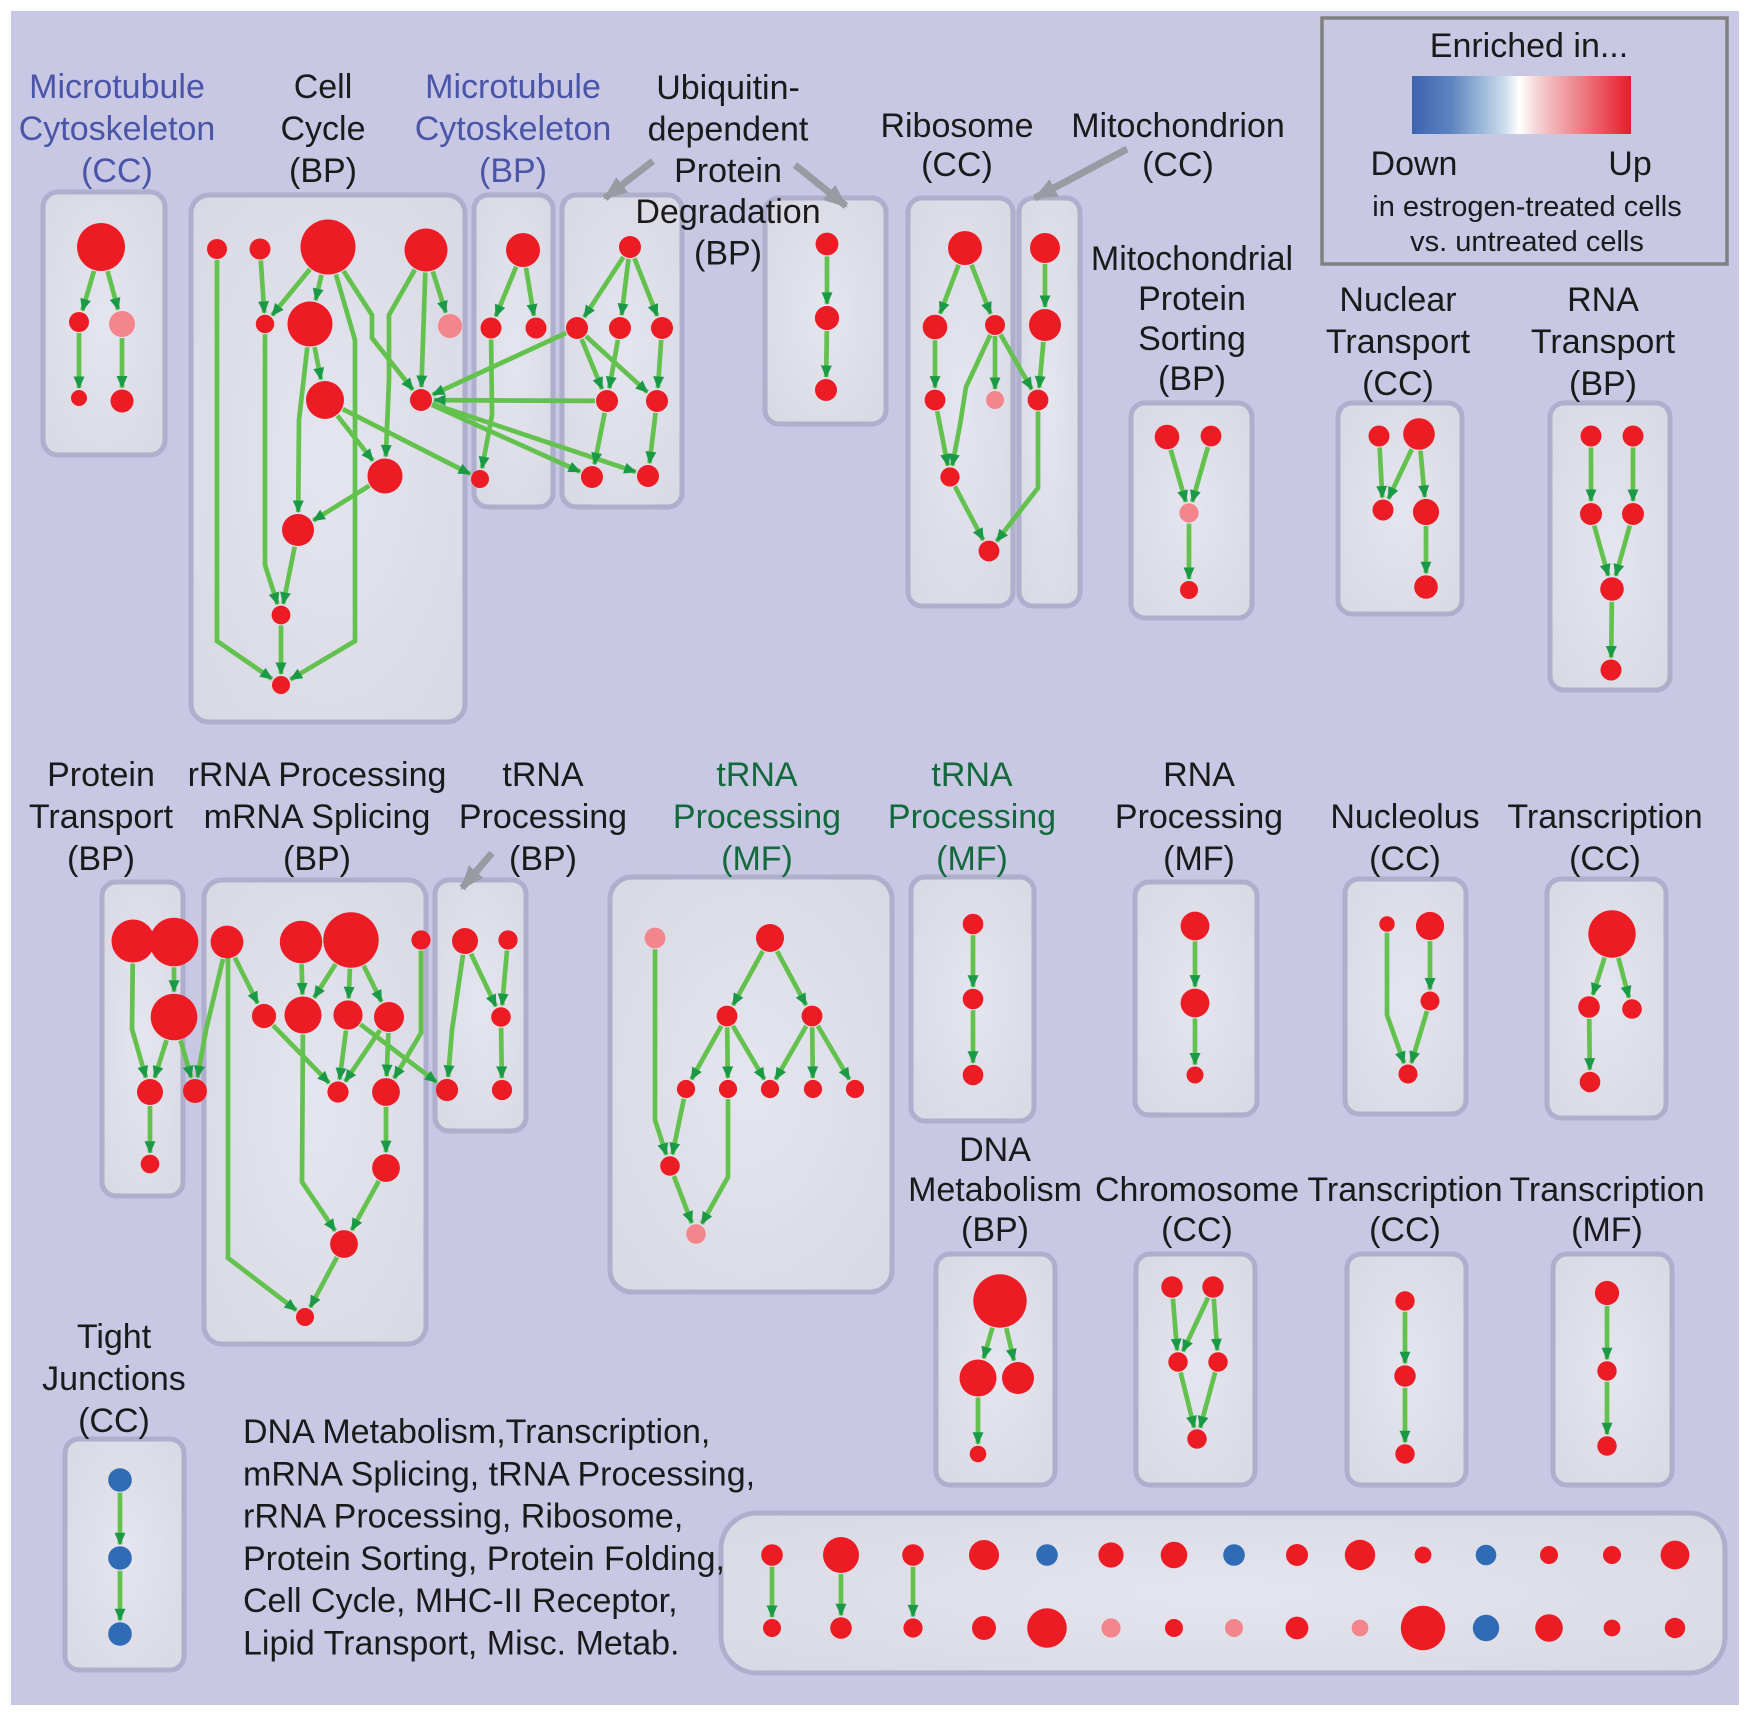 The image size is (1750, 1720). What do you see at coordinates (1527, 242) in the screenshot?
I see `svg-text: vs. untreated cells` at bounding box center [1527, 242].